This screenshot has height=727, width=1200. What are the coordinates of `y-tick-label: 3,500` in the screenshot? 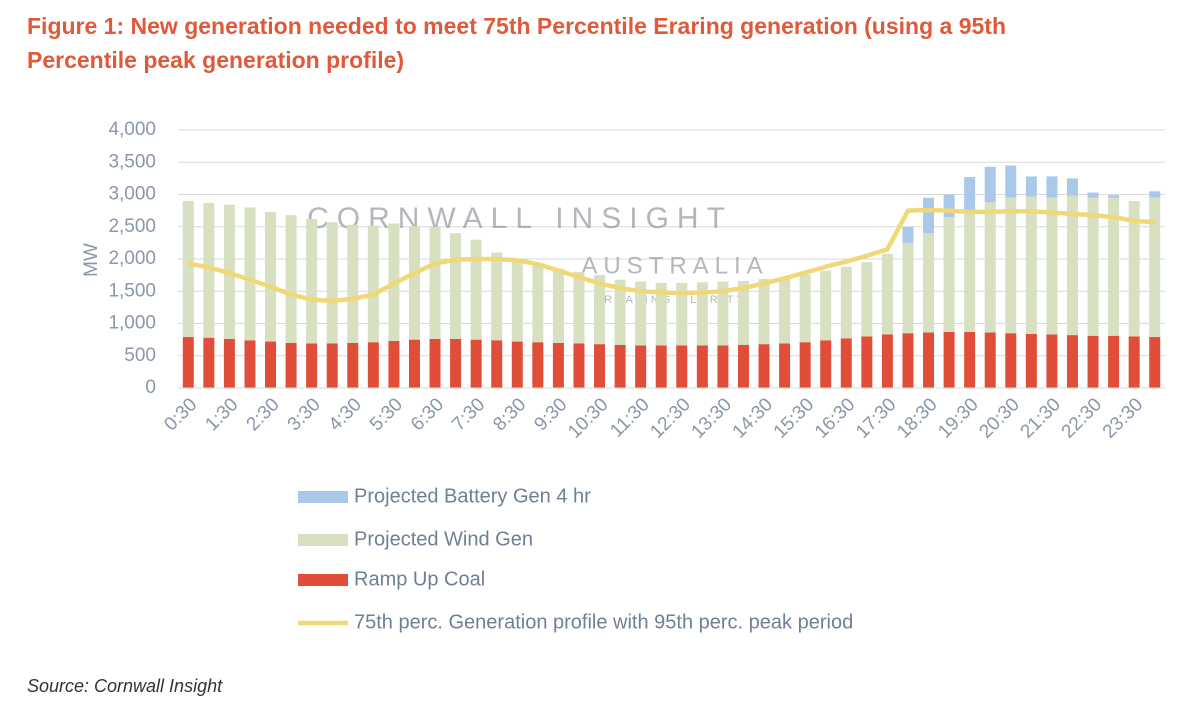 It's located at (132, 161).